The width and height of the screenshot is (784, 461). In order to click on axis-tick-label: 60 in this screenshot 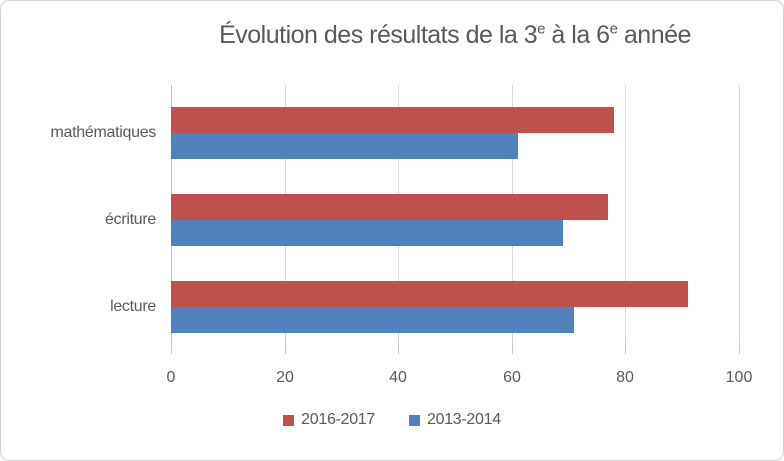, I will do `click(512, 377)`.